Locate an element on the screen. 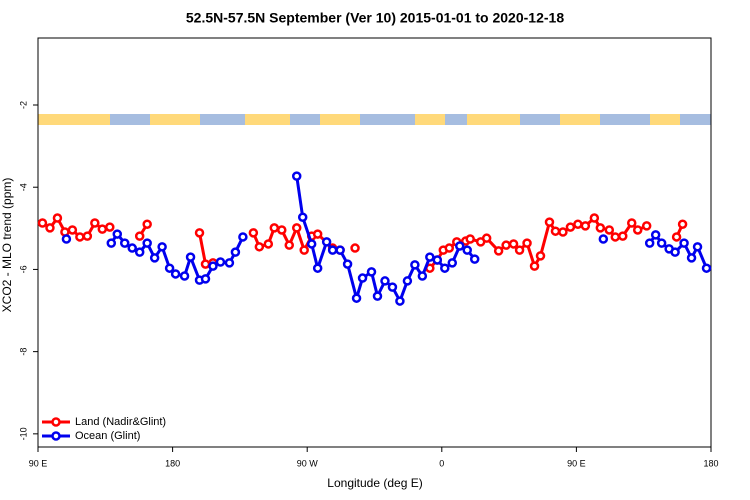  y-tick-label: -6 is located at coordinates (23, 269).